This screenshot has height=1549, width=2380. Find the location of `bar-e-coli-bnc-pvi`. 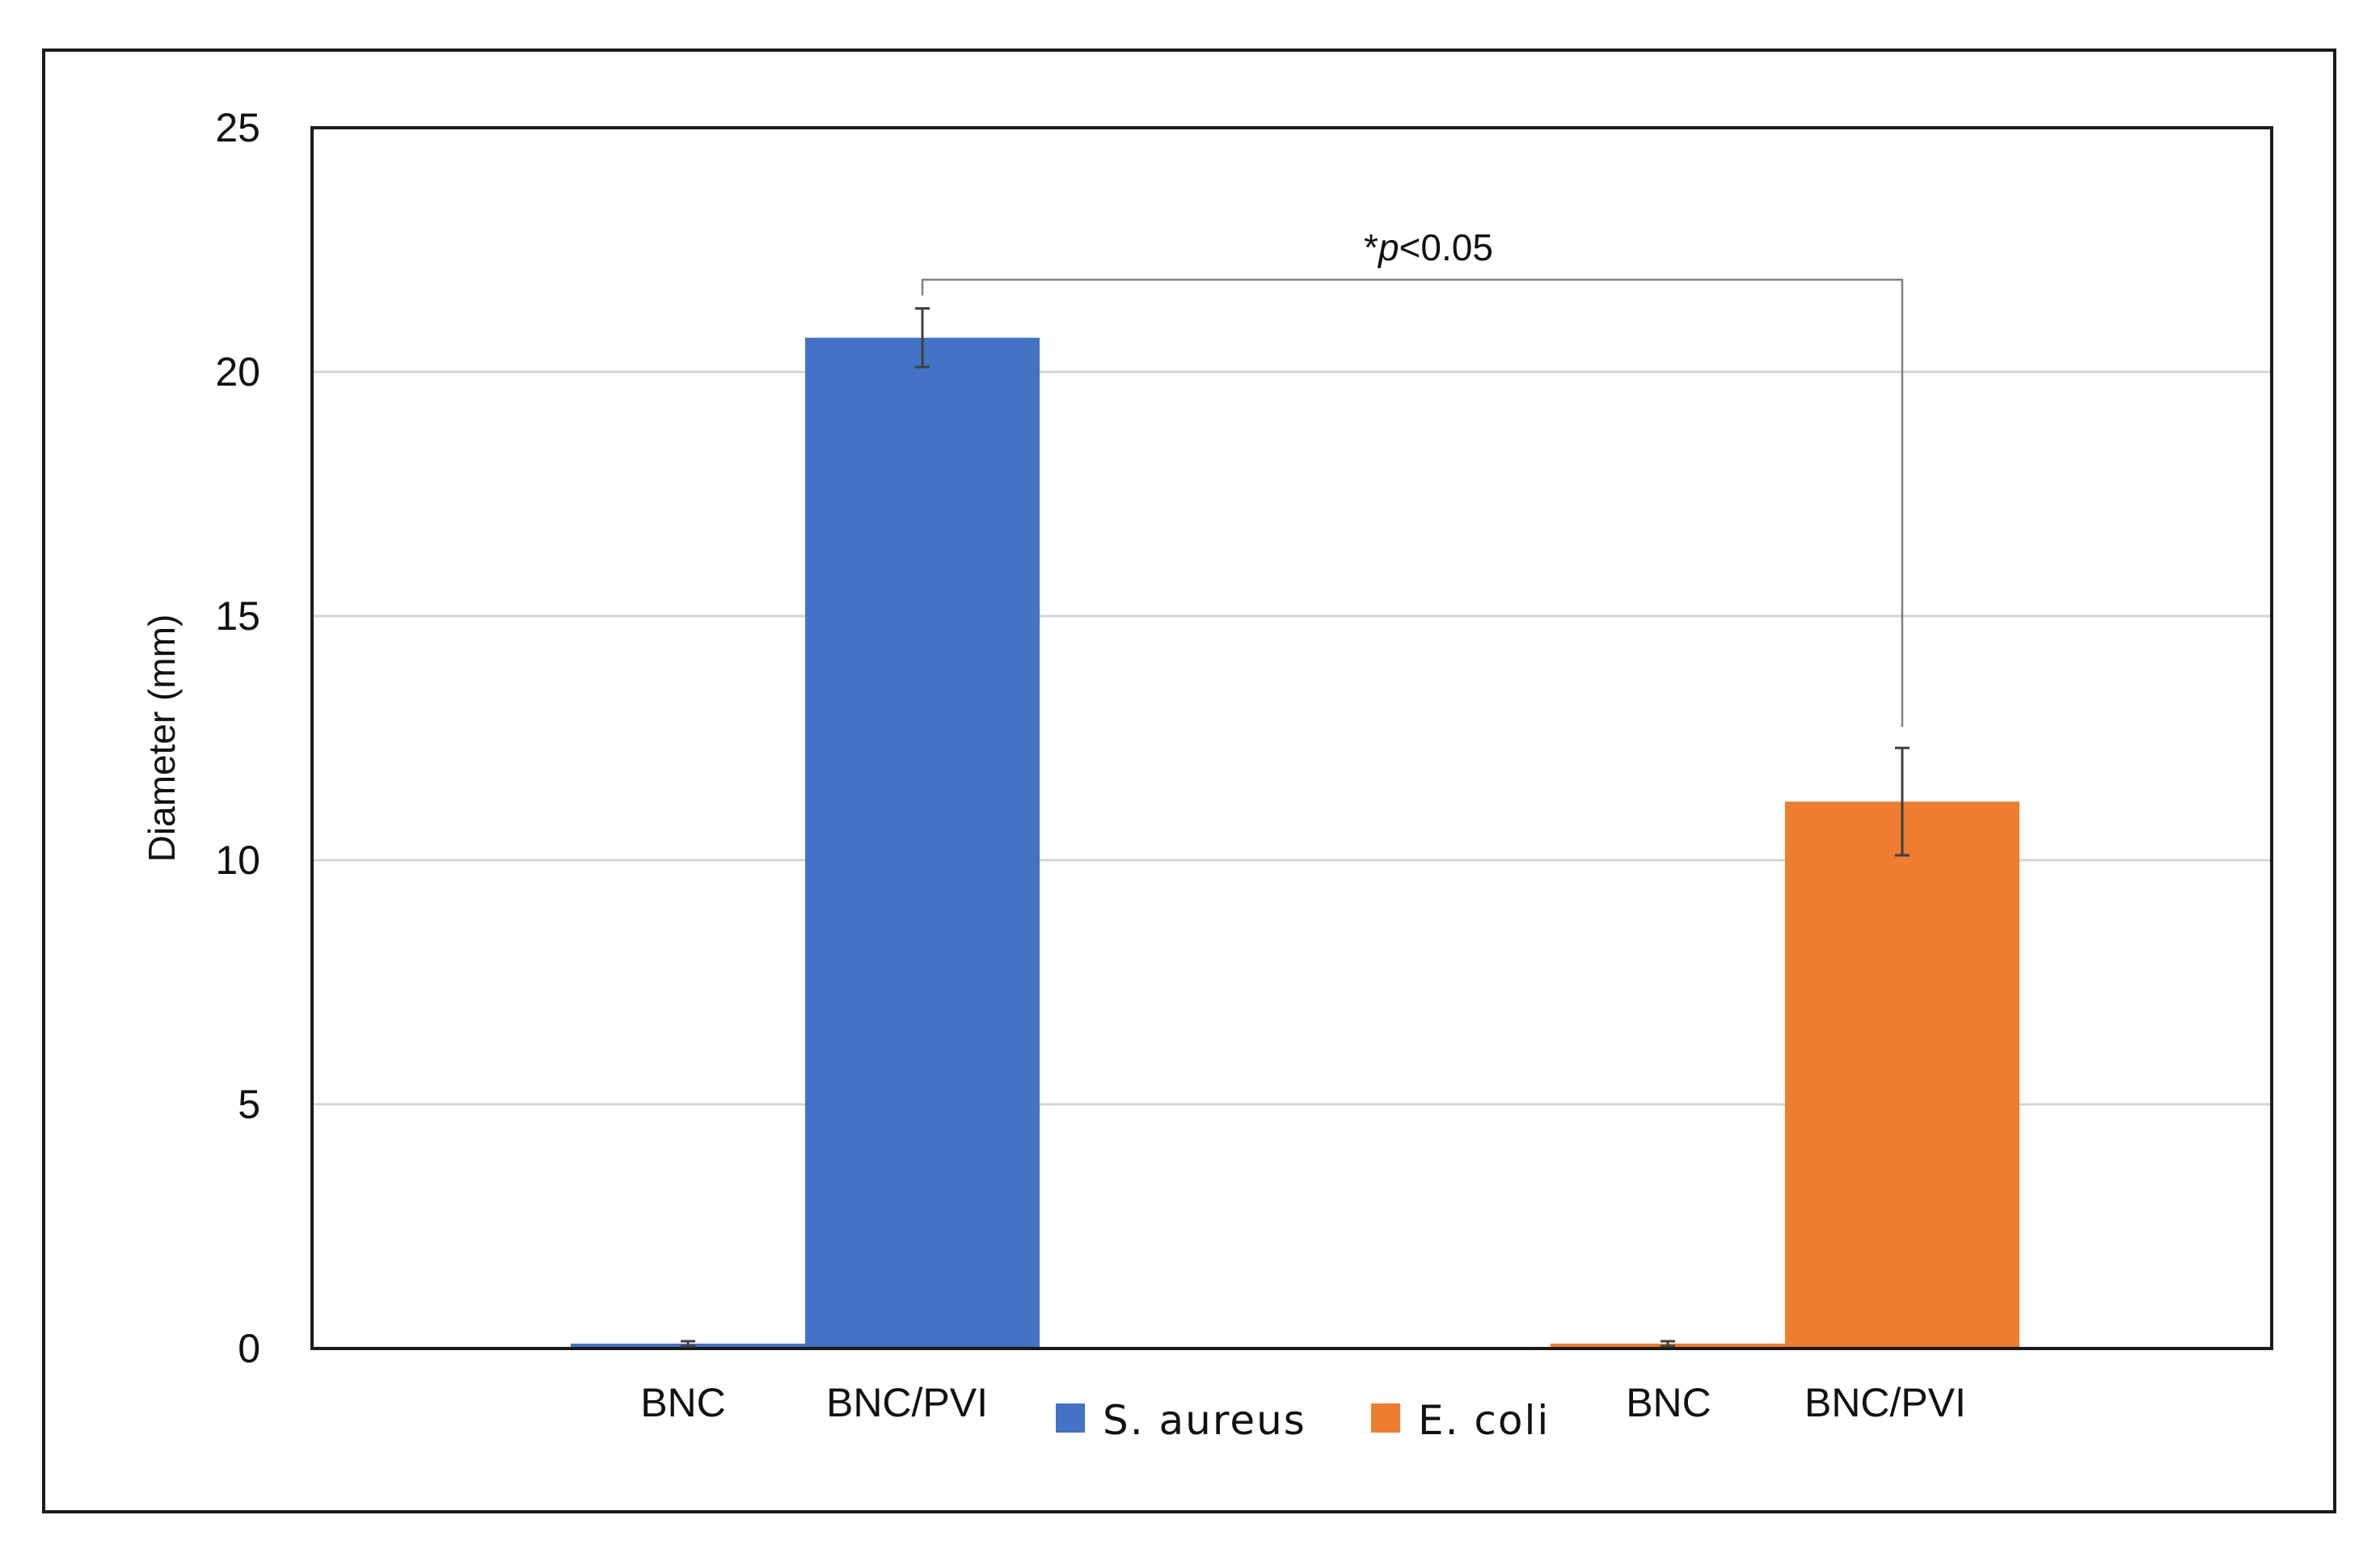

bar-e-coli-bnc-pvi is located at coordinates (1902, 1075).